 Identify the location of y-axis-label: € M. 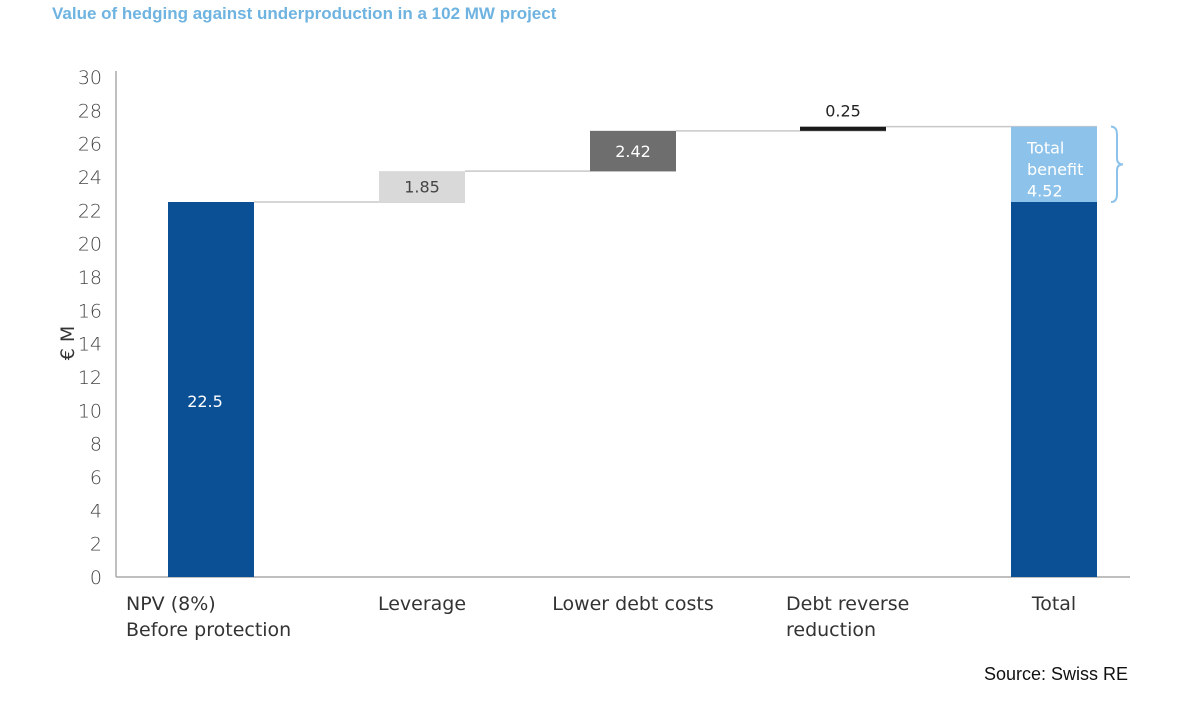
(68, 343).